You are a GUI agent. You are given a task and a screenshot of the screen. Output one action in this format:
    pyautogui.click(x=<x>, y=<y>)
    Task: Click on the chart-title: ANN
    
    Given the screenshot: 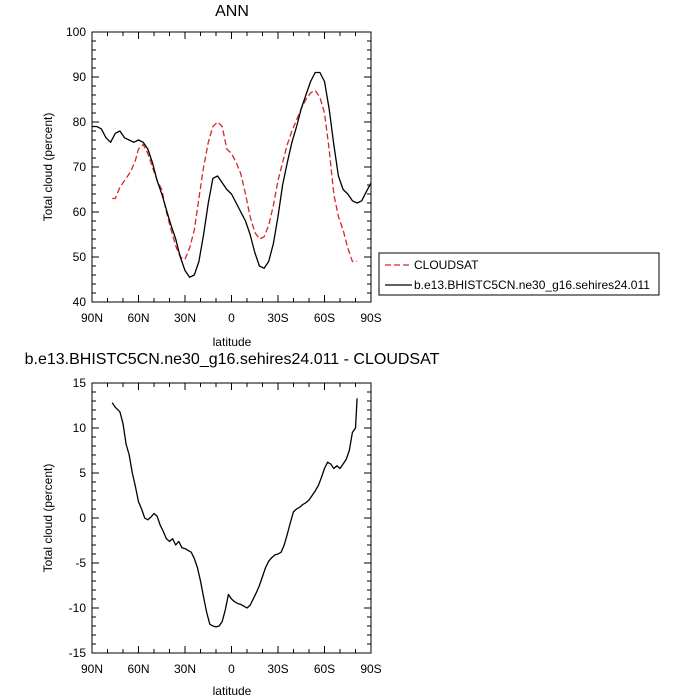 What is the action you would take?
    pyautogui.click(x=232, y=11)
    